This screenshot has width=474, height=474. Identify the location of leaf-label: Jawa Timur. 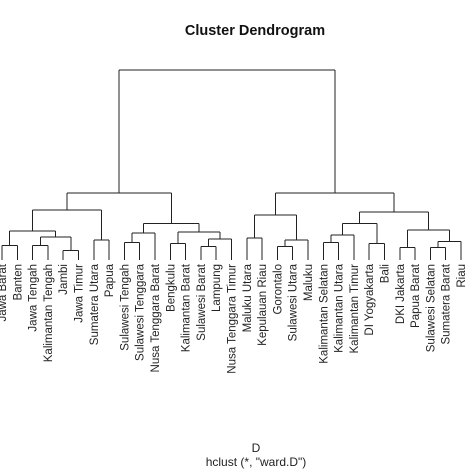
(80, 293).